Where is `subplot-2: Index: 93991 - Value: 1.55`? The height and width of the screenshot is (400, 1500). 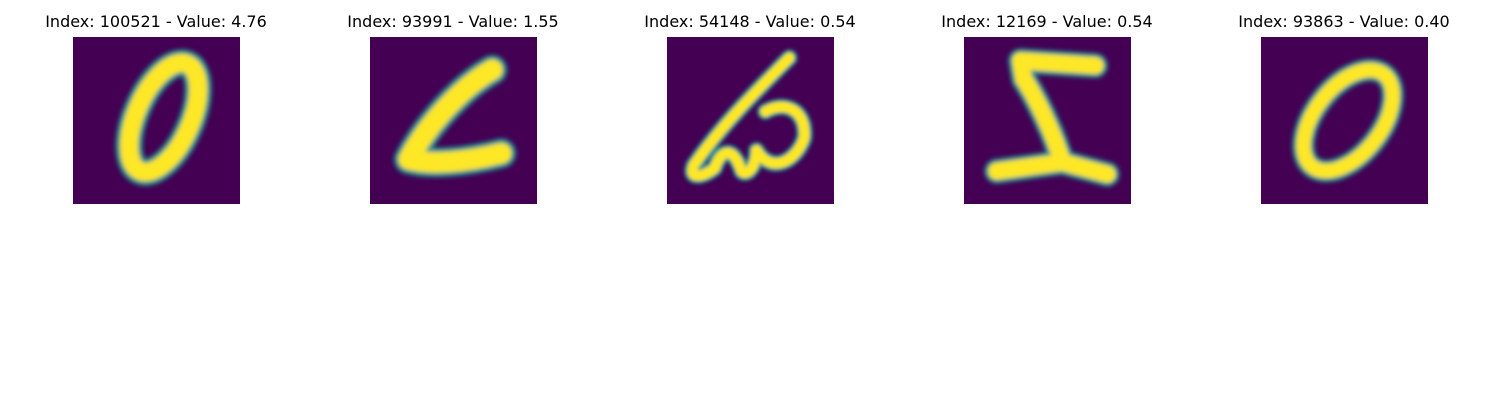
subplot-2: Index: 93991 - Value: 1.55 is located at coordinates (453, 105).